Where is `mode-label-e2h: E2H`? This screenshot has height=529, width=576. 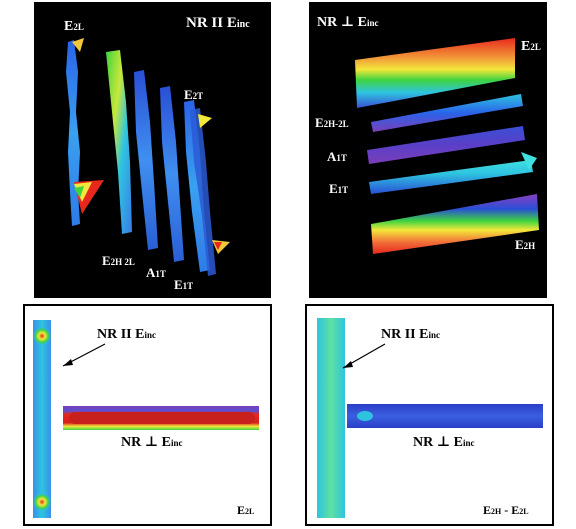 mode-label-e2h: E2H is located at coordinates (525, 244).